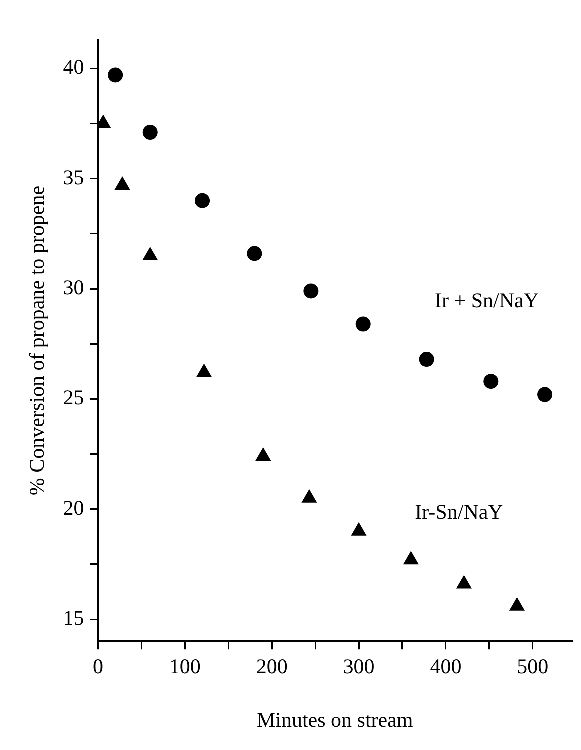 This screenshot has width=581, height=750. Describe the element at coordinates (73, 398) in the screenshot. I see `y-tick-label: 25` at that location.